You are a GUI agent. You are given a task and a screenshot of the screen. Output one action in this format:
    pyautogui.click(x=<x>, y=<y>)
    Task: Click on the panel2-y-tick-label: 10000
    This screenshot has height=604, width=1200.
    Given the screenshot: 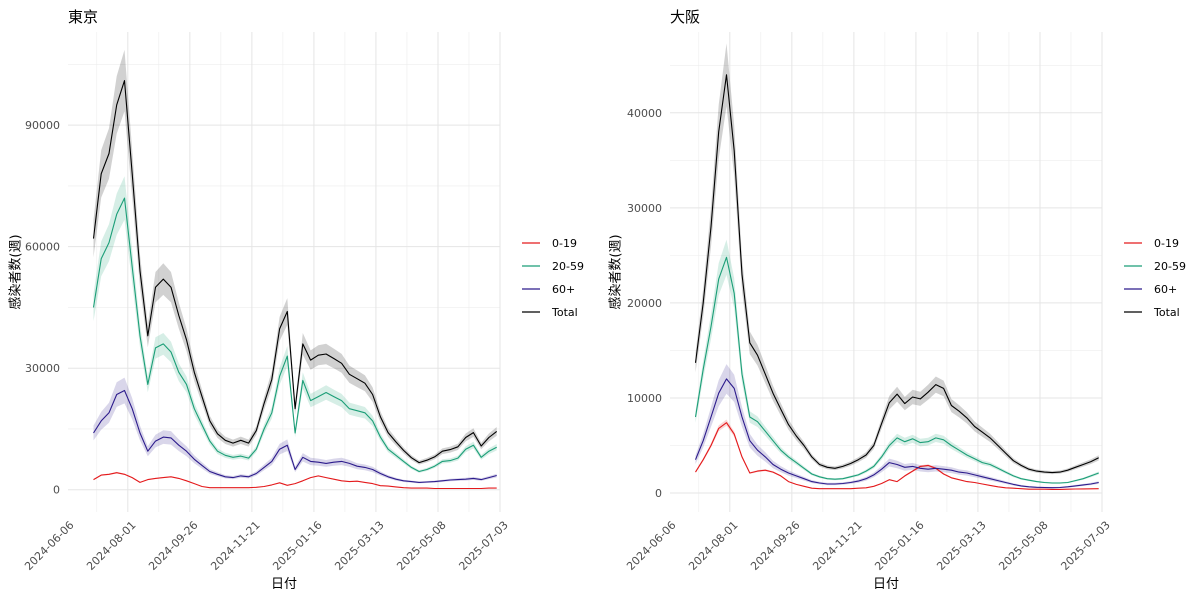 What is the action you would take?
    pyautogui.click(x=644, y=398)
    